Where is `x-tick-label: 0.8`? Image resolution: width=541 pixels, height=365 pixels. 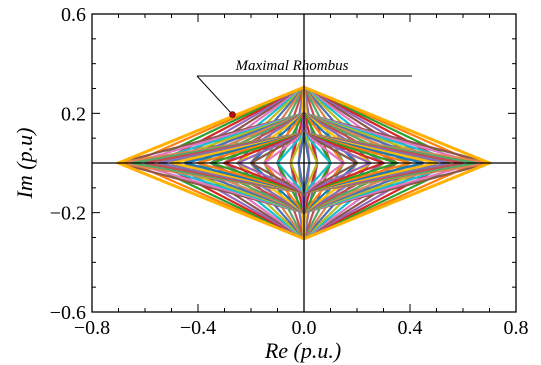
x-tick-label: 0.8 is located at coordinates (516, 328).